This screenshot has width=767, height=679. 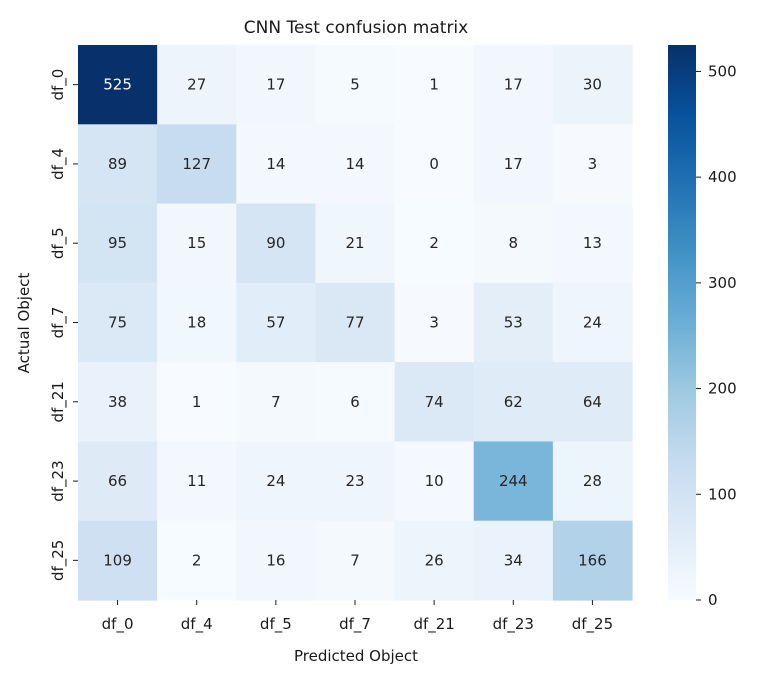 What do you see at coordinates (592, 624) in the screenshot?
I see `x-tick-label: df_25` at bounding box center [592, 624].